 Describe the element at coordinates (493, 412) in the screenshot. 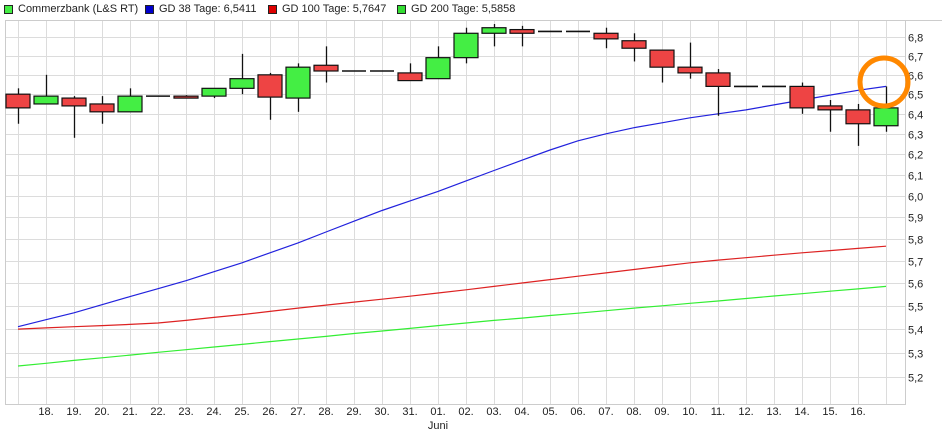

I see `x-tick-label: 03.` at that location.